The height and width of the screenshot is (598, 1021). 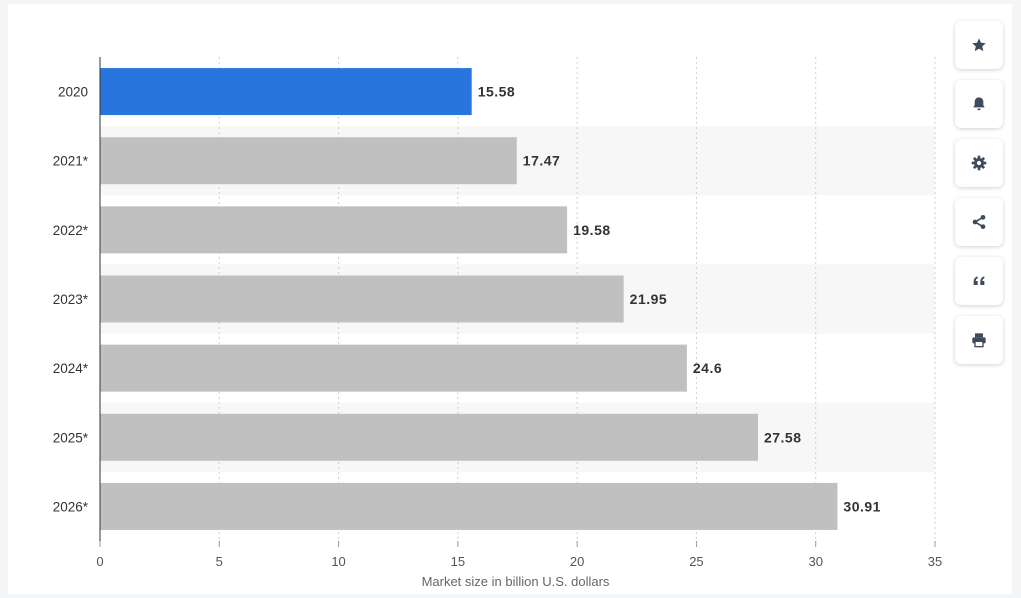 What do you see at coordinates (862, 506) in the screenshot?
I see `value-label: 30.91` at bounding box center [862, 506].